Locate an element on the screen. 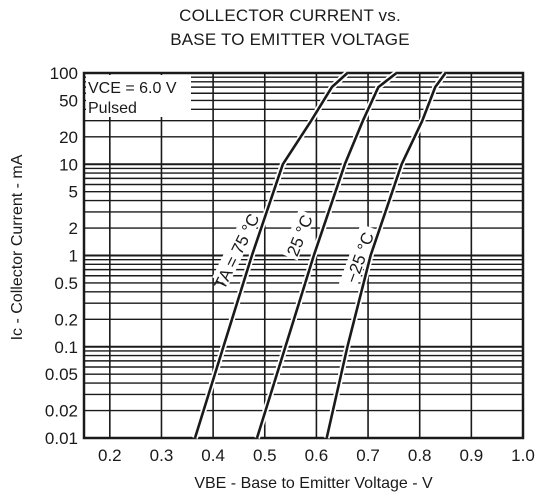 The height and width of the screenshot is (500, 538). x-tick-label: 0.6 is located at coordinates (317, 455).